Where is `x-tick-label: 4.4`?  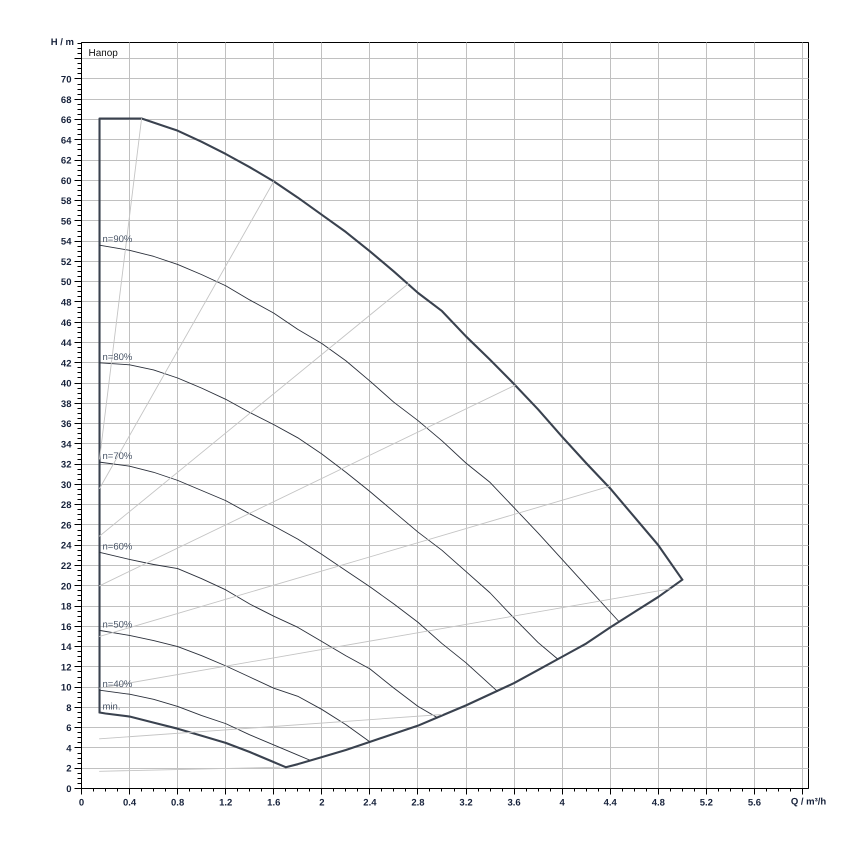
x-tick-label: 4.4 is located at coordinates (611, 803).